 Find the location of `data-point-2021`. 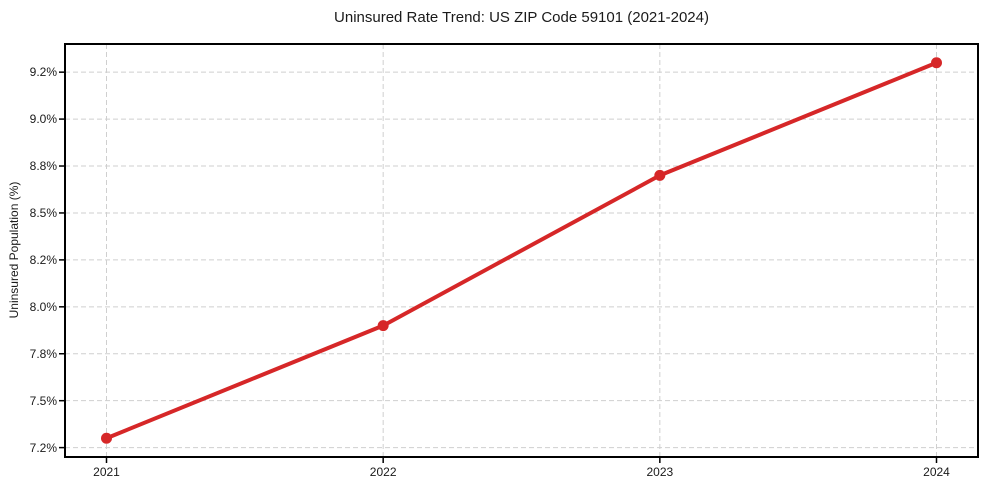

data-point-2021 is located at coordinates (106, 438).